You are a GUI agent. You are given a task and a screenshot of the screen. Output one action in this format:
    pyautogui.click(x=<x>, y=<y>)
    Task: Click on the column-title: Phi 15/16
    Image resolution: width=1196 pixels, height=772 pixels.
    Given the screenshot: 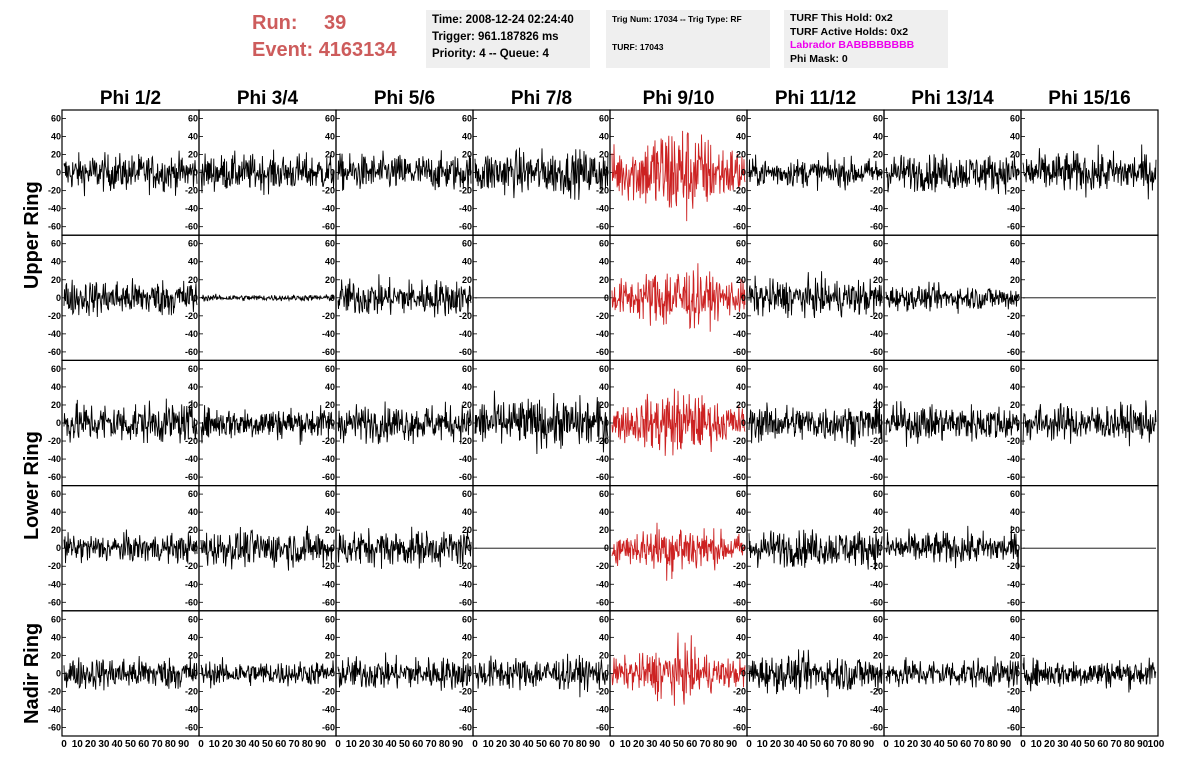 What is the action you would take?
    pyautogui.click(x=1089, y=98)
    